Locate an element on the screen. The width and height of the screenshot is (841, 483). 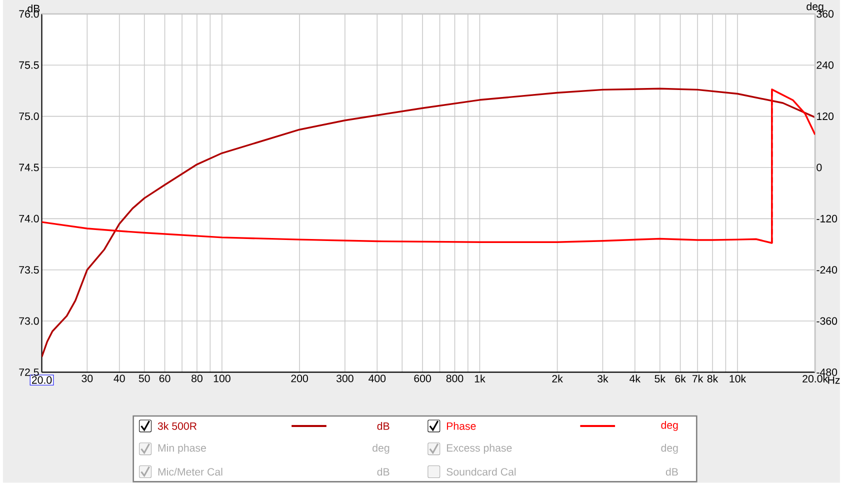
y-tick-label: 76.0 is located at coordinates (29, 14).